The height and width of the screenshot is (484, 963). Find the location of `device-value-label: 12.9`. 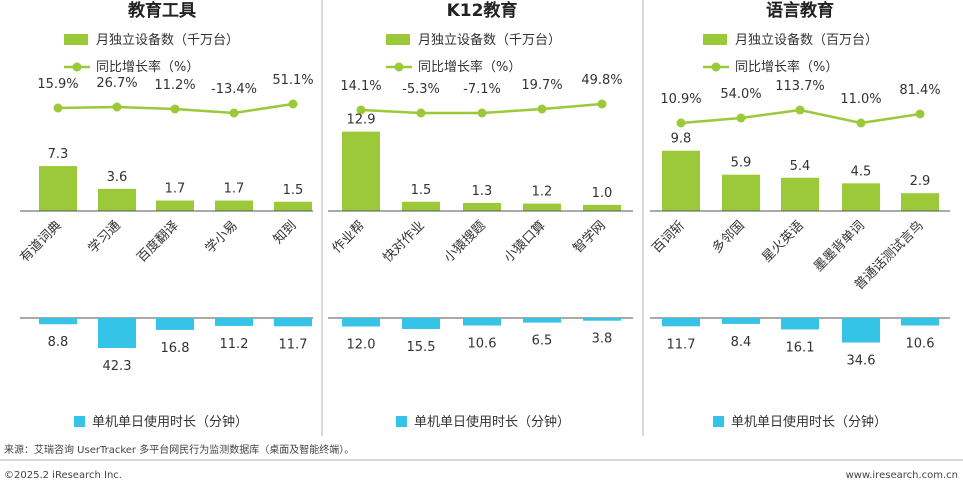

device-value-label: 12.9 is located at coordinates (361, 120).